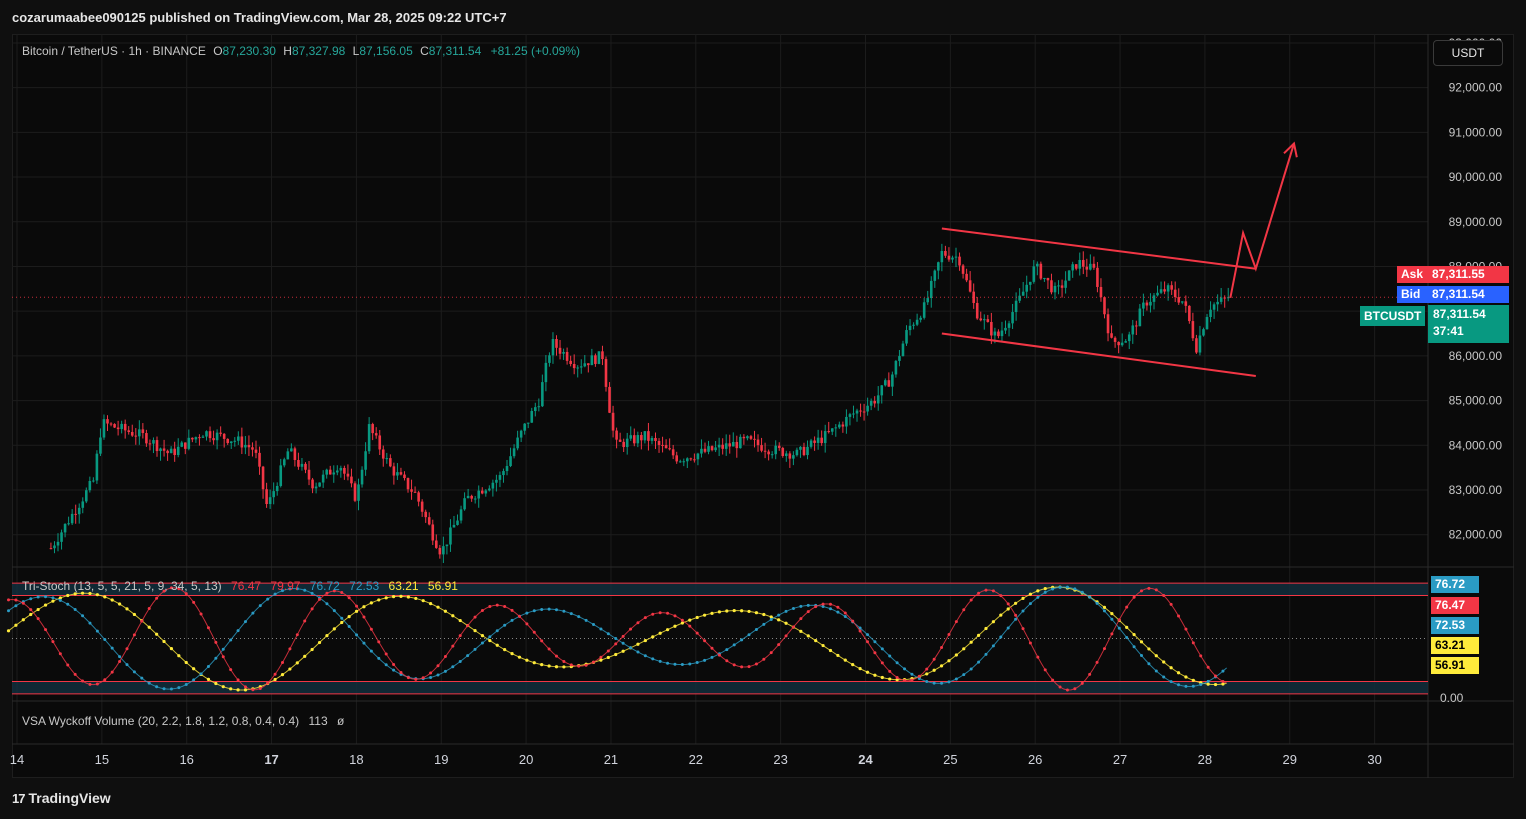 Image resolution: width=1526 pixels, height=819 pixels. What do you see at coordinates (186, 759) in the screenshot?
I see `x-axis-tick: 16` at bounding box center [186, 759].